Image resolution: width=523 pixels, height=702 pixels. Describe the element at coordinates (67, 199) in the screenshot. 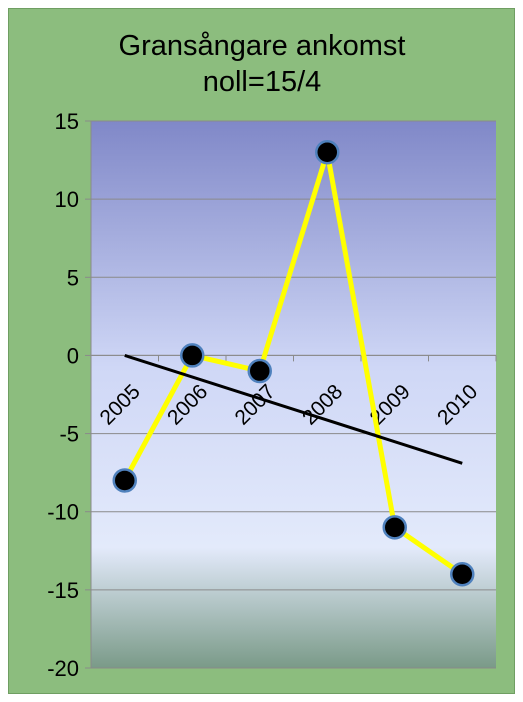

I see `y-tick-label: 10` at that location.